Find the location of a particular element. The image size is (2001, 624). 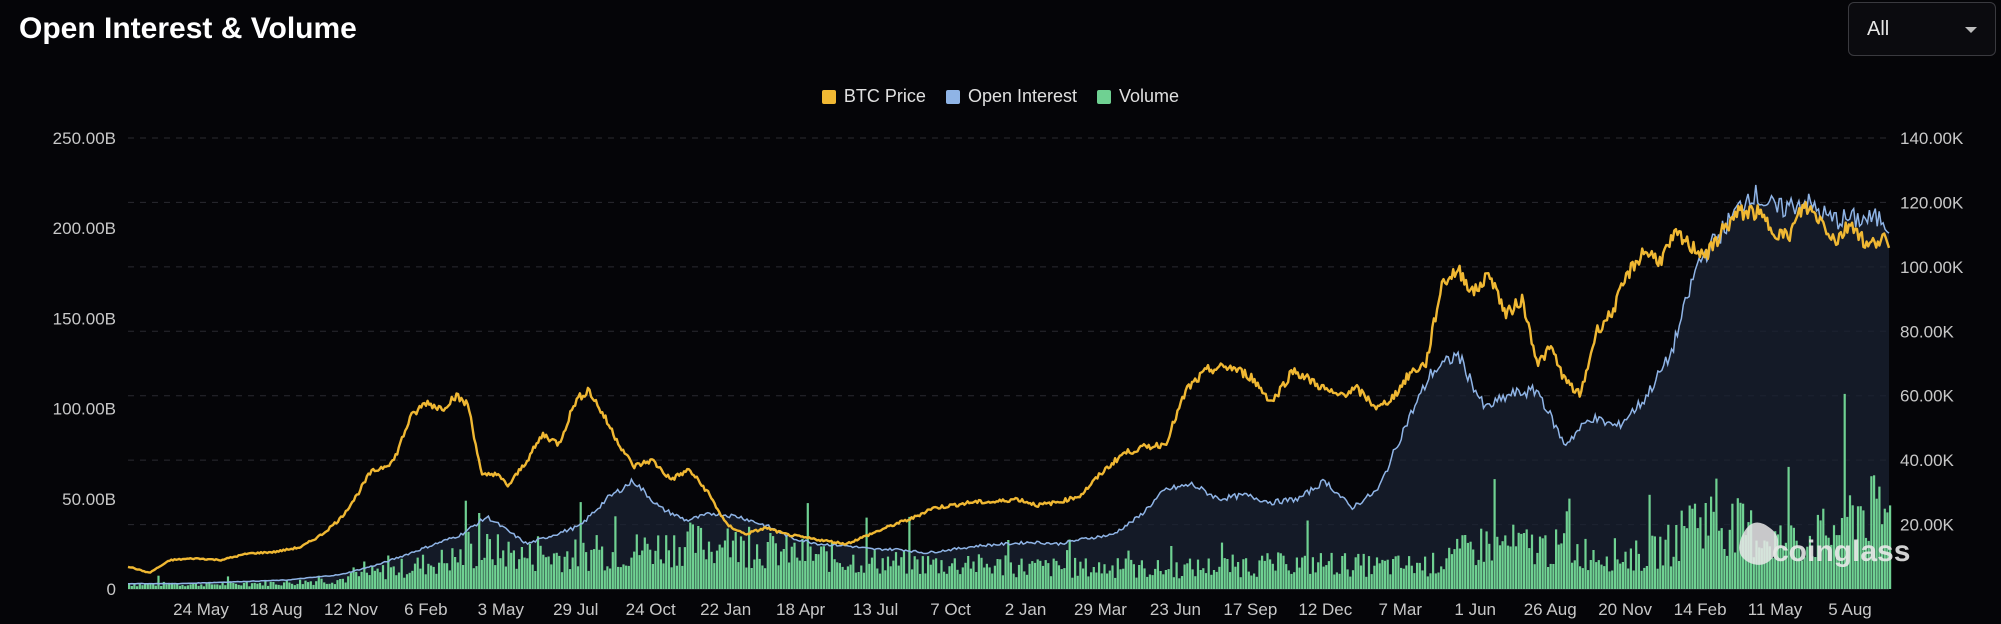

x-axis-tick-label: 29 Jul is located at coordinates (575, 609).